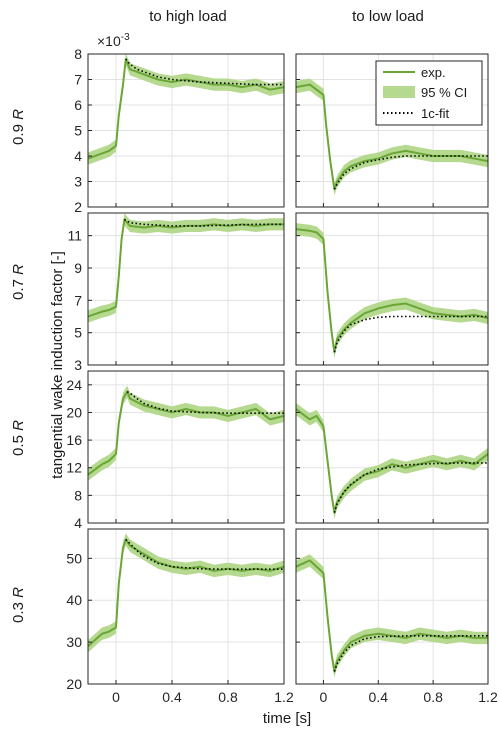 This screenshot has width=500, height=731. What do you see at coordinates (287, 718) in the screenshot?
I see `x-axis-label: time [s]` at bounding box center [287, 718].